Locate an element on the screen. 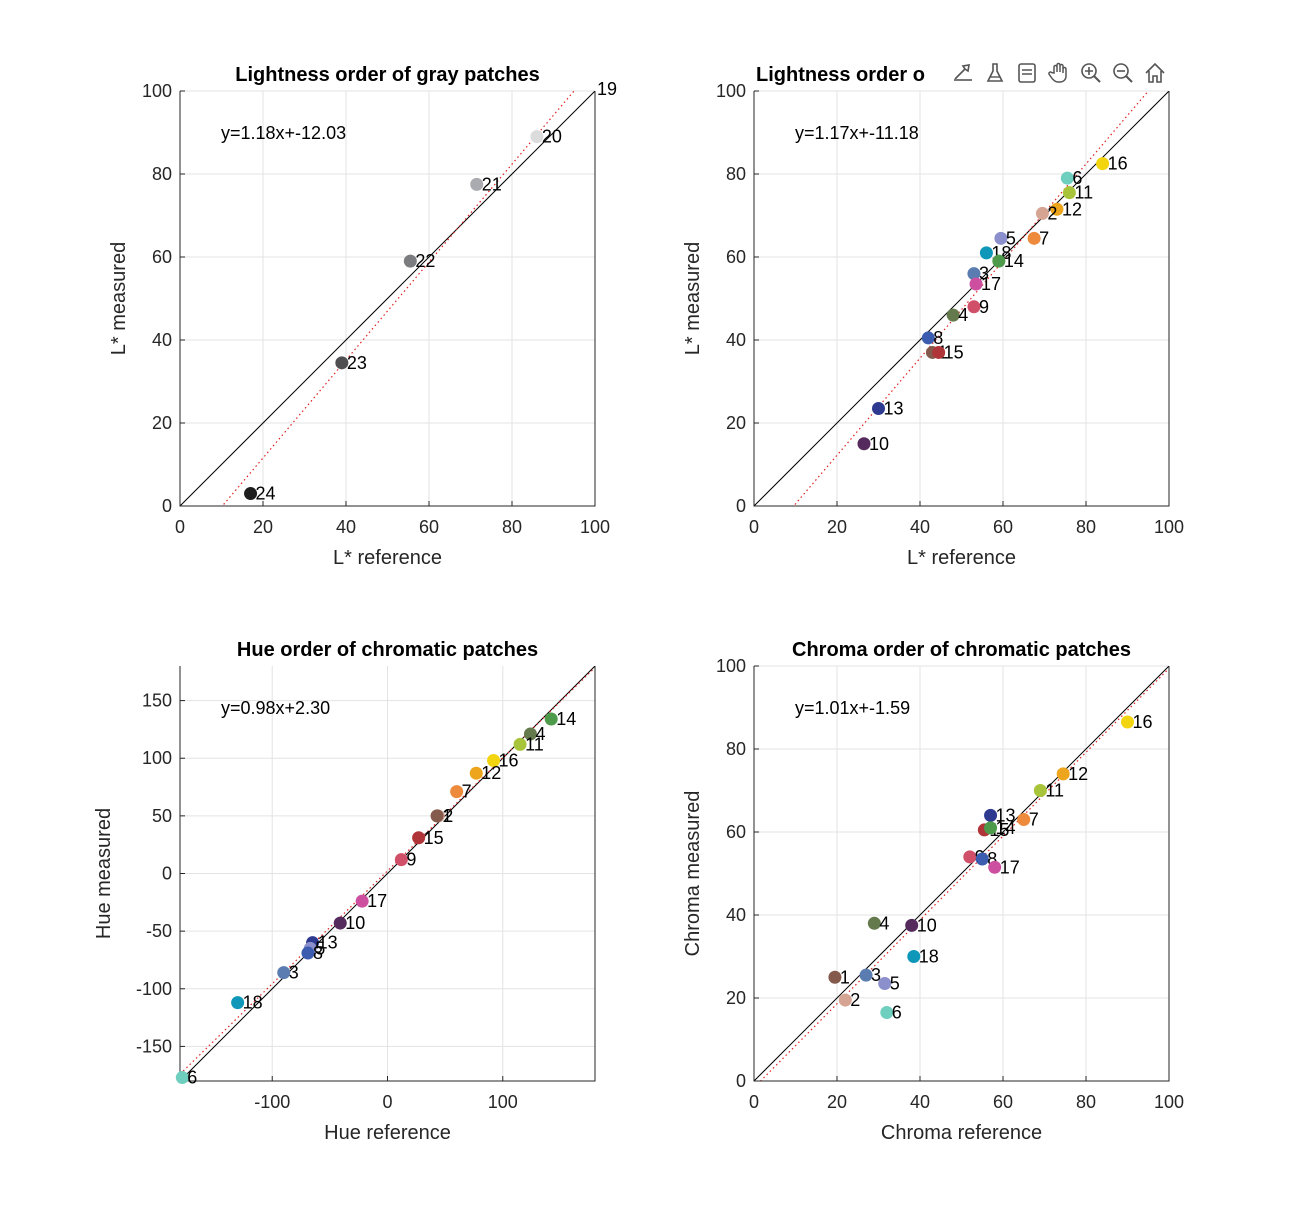  point-label: 1 is located at coordinates (447, 816).